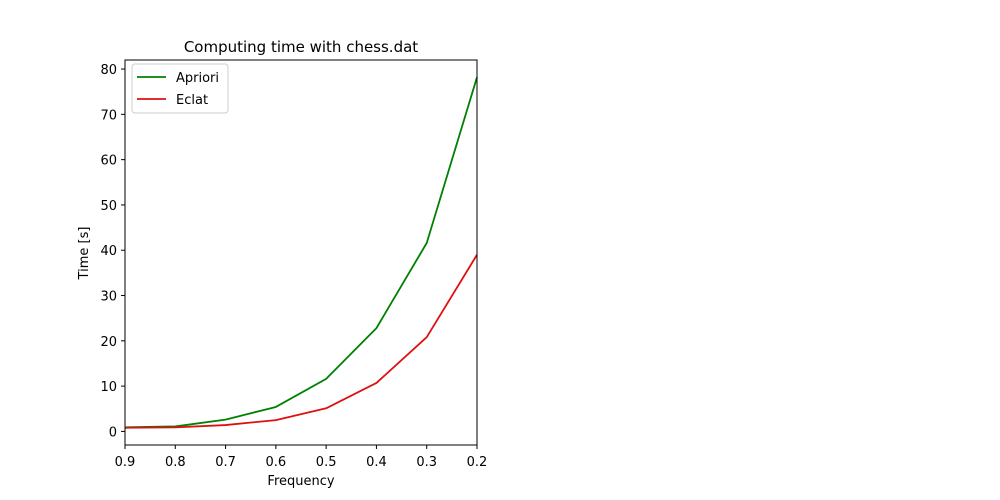 This screenshot has height=500, width=1000. Describe the element at coordinates (108, 387) in the screenshot. I see `y-tick-label: 10` at that location.